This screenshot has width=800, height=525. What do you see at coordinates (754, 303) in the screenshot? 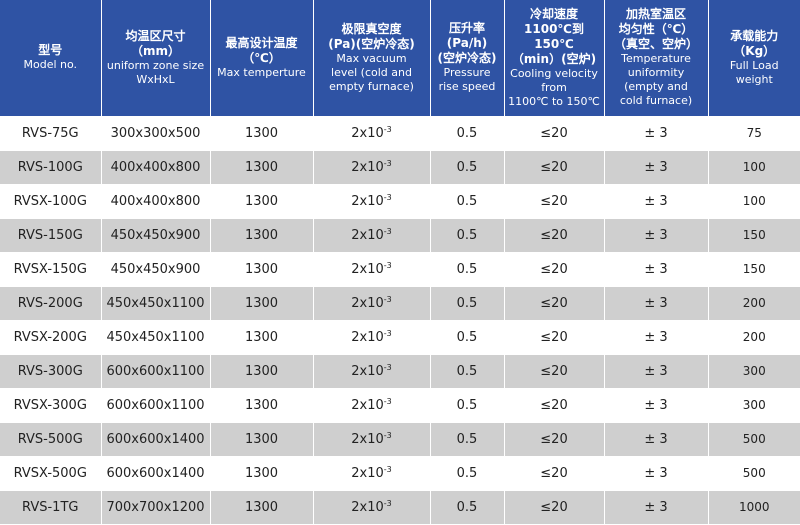
I see `cell-load: 200` at bounding box center [754, 303].